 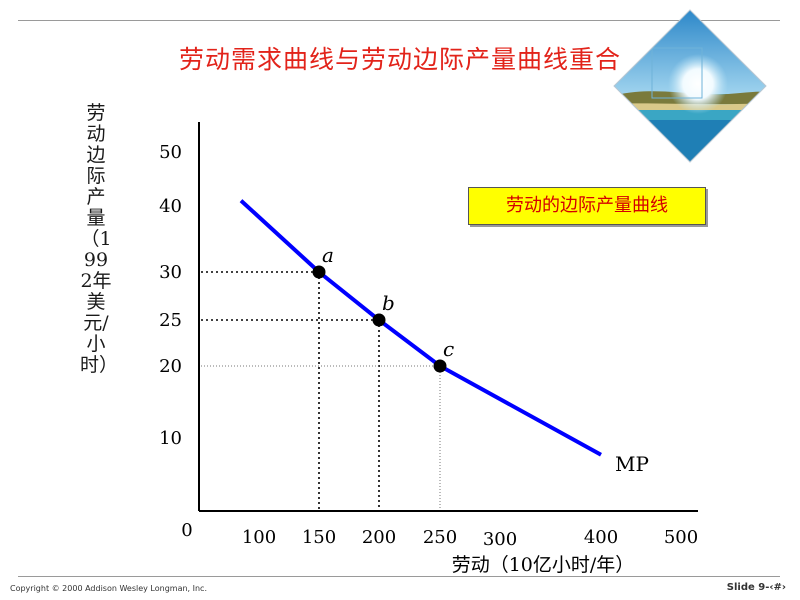 I want to click on header-divider, so click(x=399, y=20).